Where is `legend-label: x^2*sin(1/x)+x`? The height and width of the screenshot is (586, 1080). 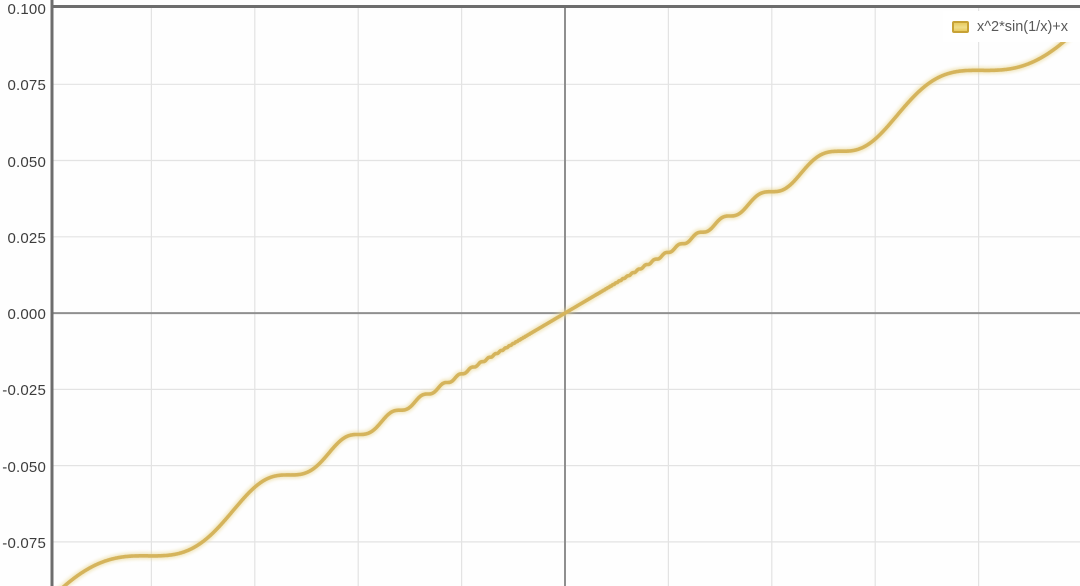
legend-label: x^2*sin(1/x)+x is located at coordinates (1022, 26).